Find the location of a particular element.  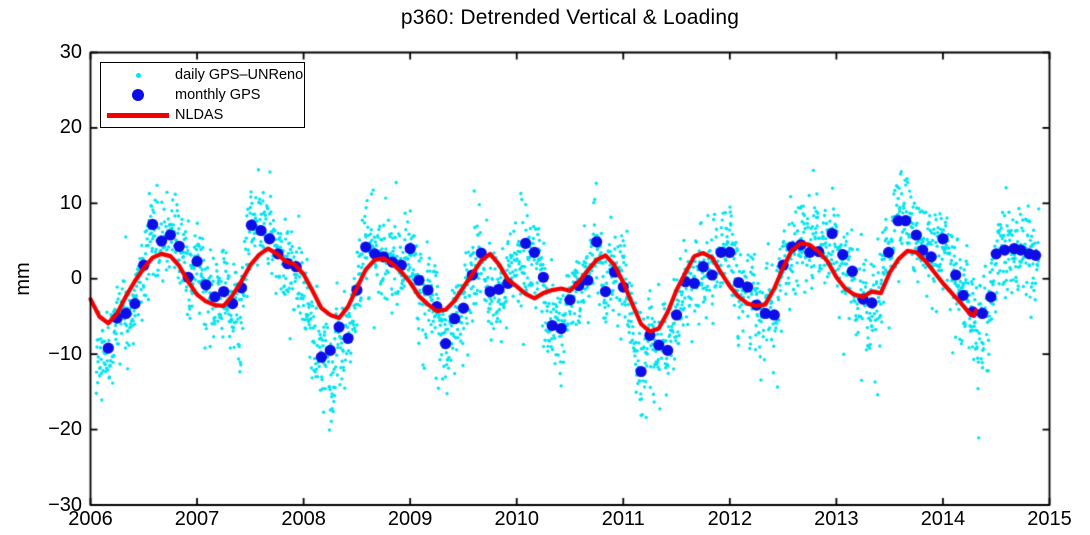

daily-marker-cell is located at coordinates (138, 75).